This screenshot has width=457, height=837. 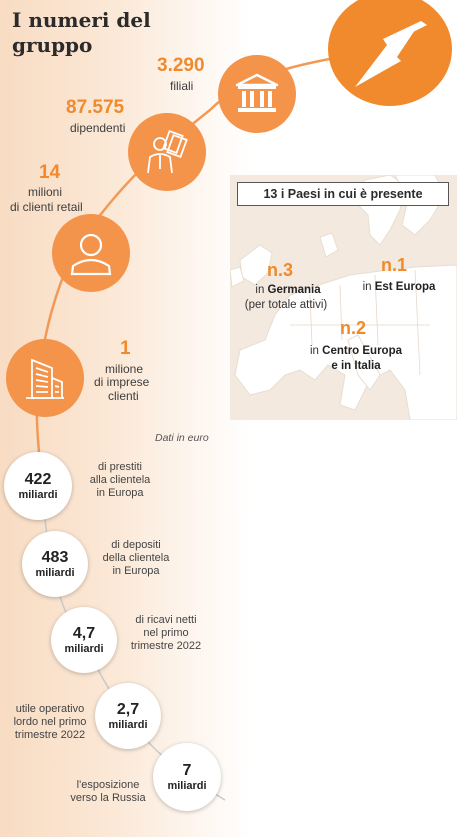 I want to click on bubble-utile-unit: miliardi, so click(x=128, y=724).